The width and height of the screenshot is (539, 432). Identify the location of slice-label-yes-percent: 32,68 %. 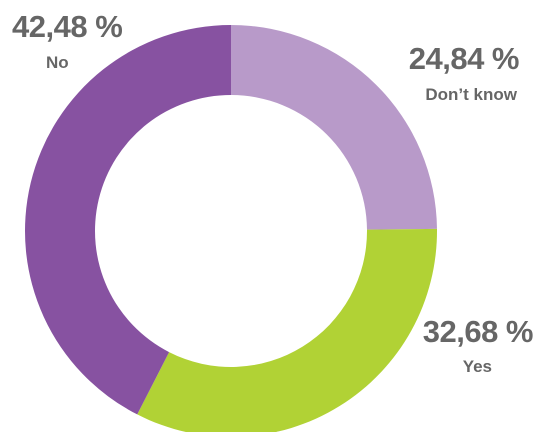
(478, 331).